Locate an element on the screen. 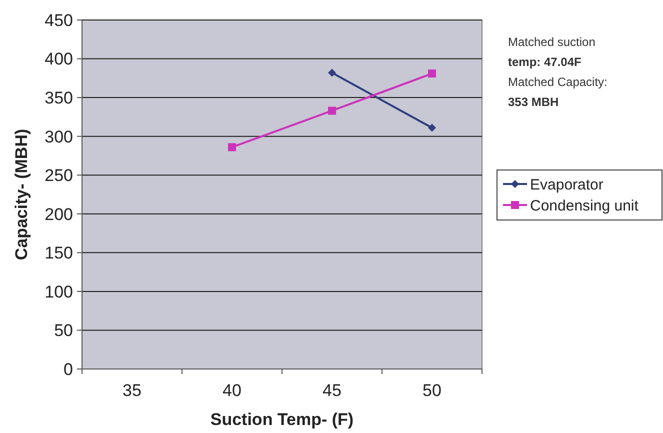 The image size is (663, 433). y-tick-label: 400 is located at coordinates (58, 59).